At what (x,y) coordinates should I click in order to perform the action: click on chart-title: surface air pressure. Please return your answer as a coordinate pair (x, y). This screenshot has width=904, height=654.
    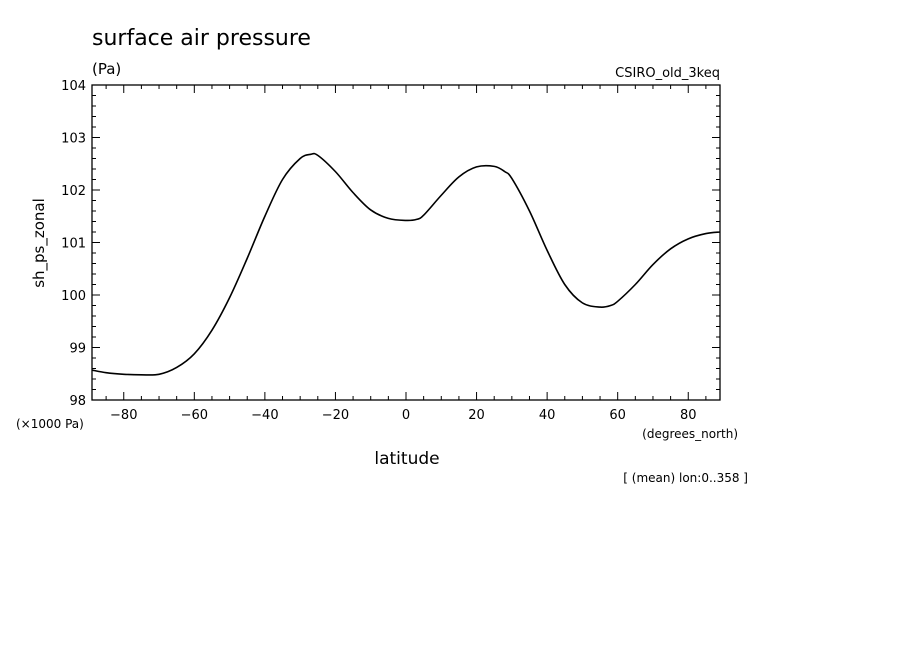
    Looking at the image, I should click on (201, 38).